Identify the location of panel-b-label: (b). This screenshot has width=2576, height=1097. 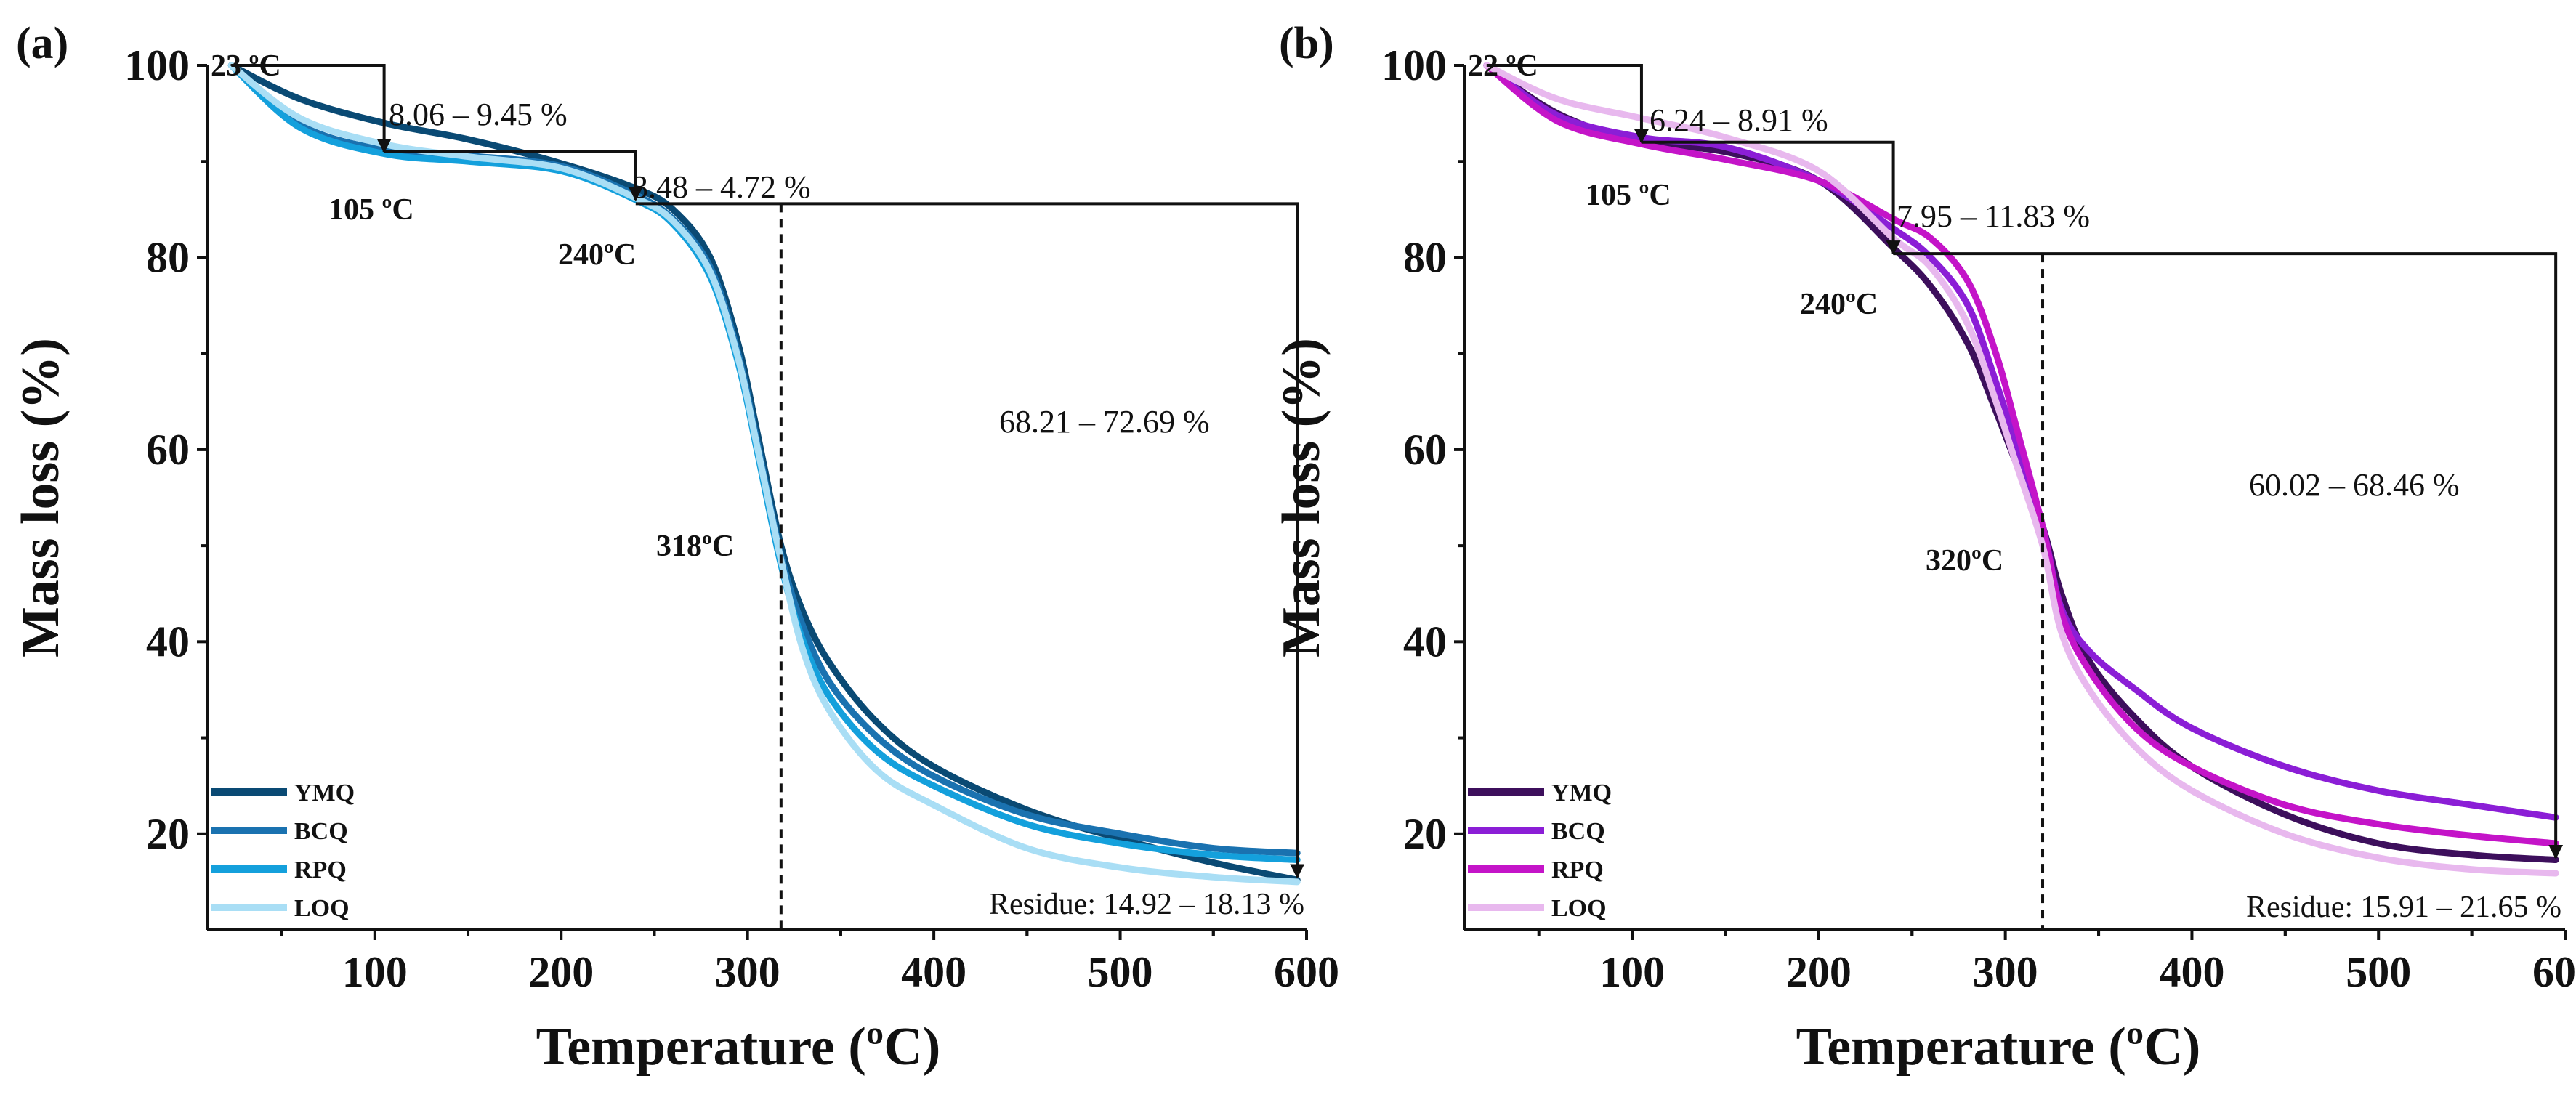
(1307, 43).